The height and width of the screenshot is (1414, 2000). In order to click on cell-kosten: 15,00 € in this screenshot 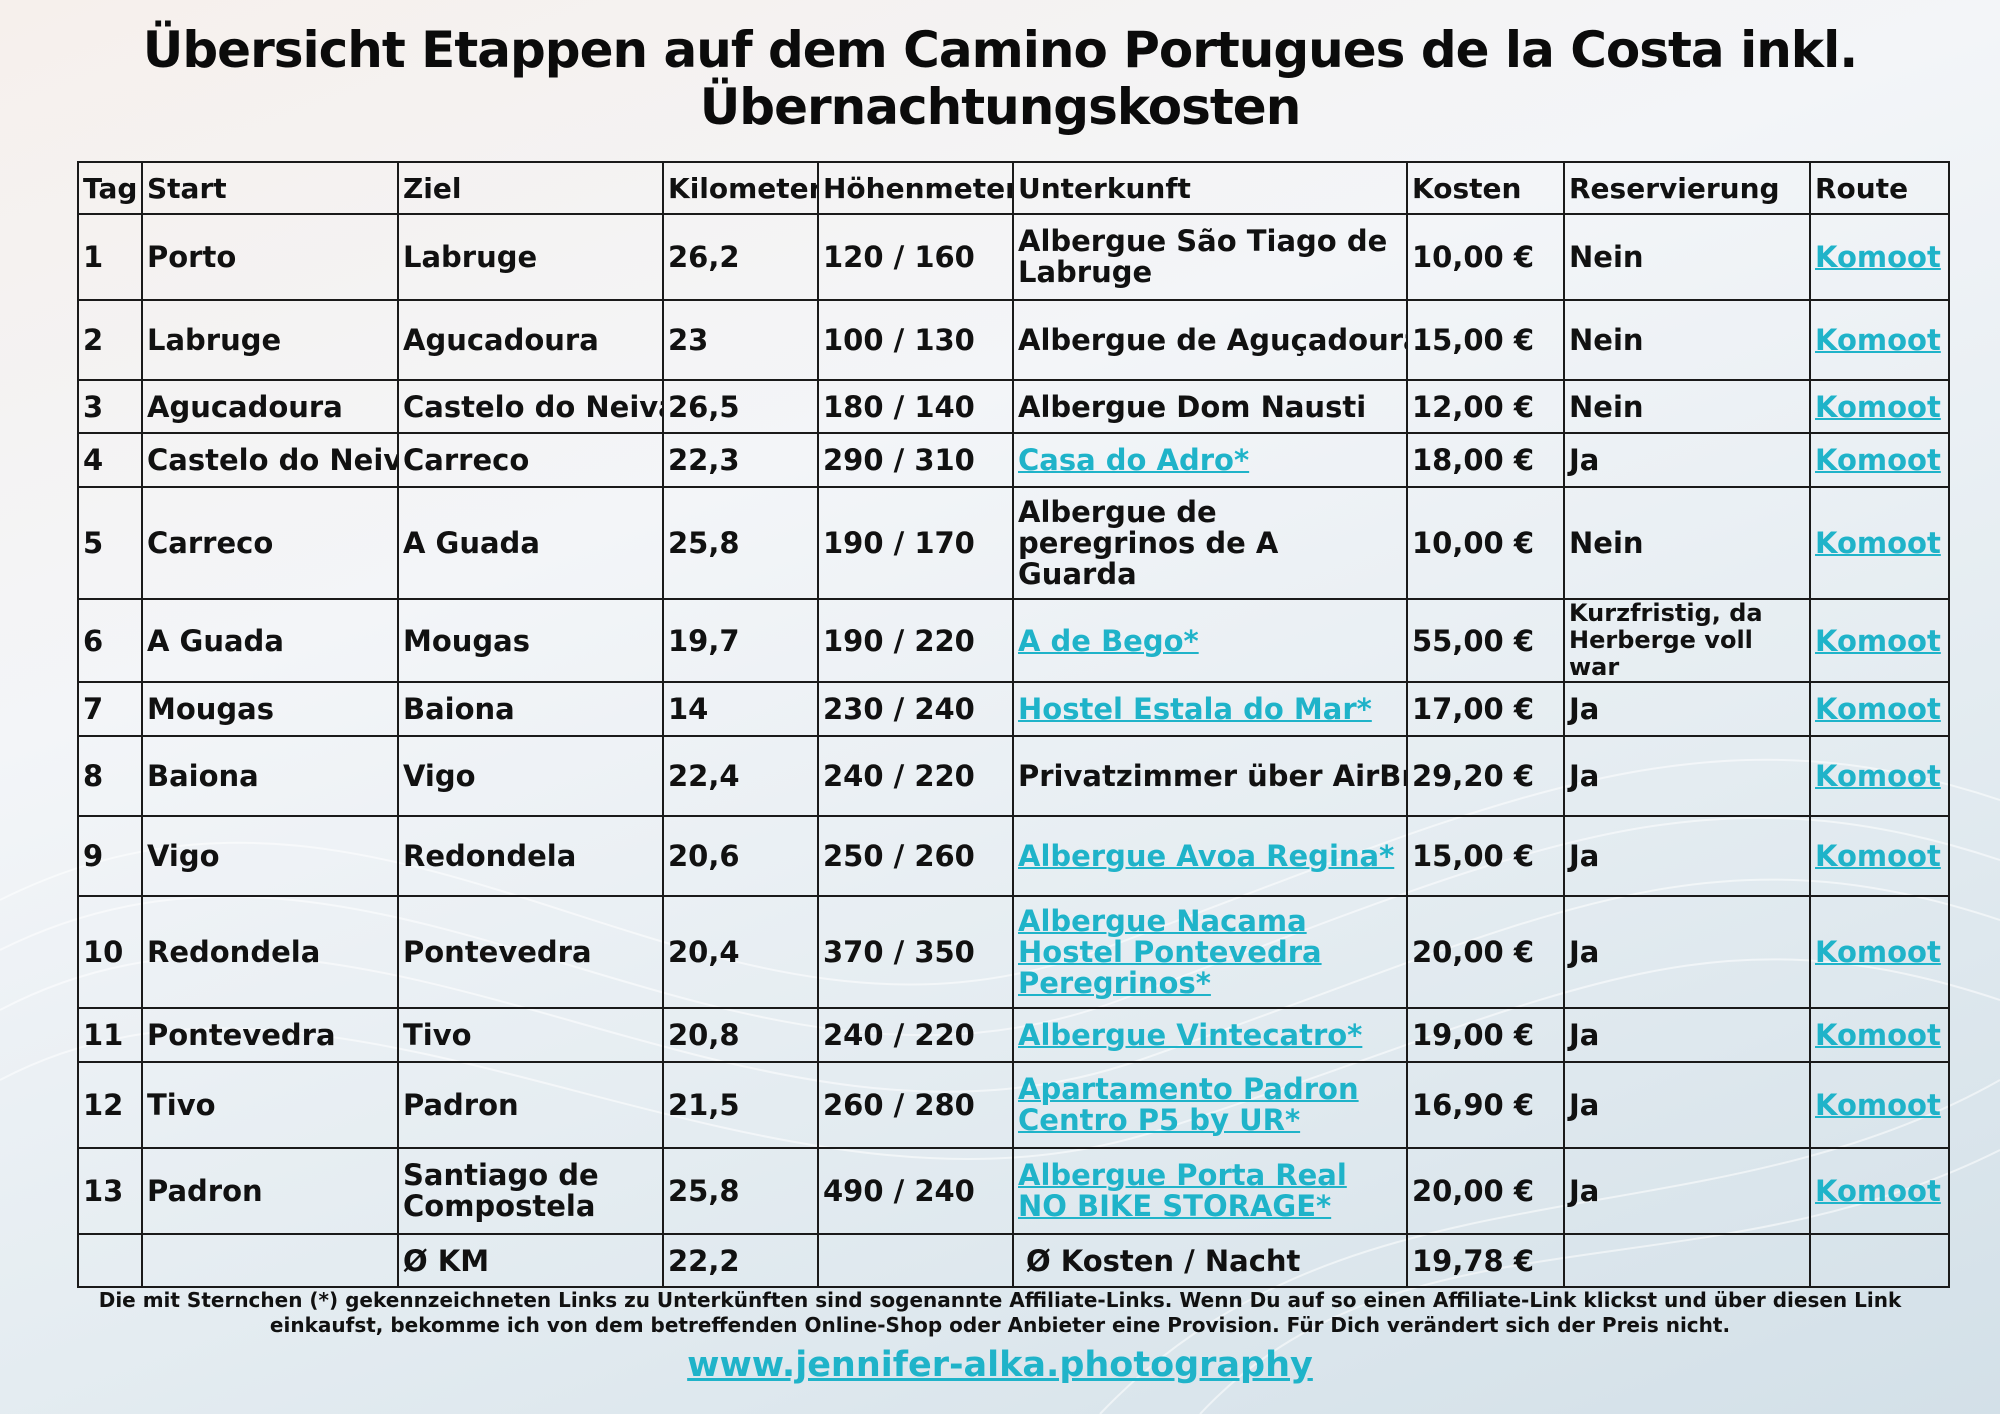, I will do `click(1485, 856)`.